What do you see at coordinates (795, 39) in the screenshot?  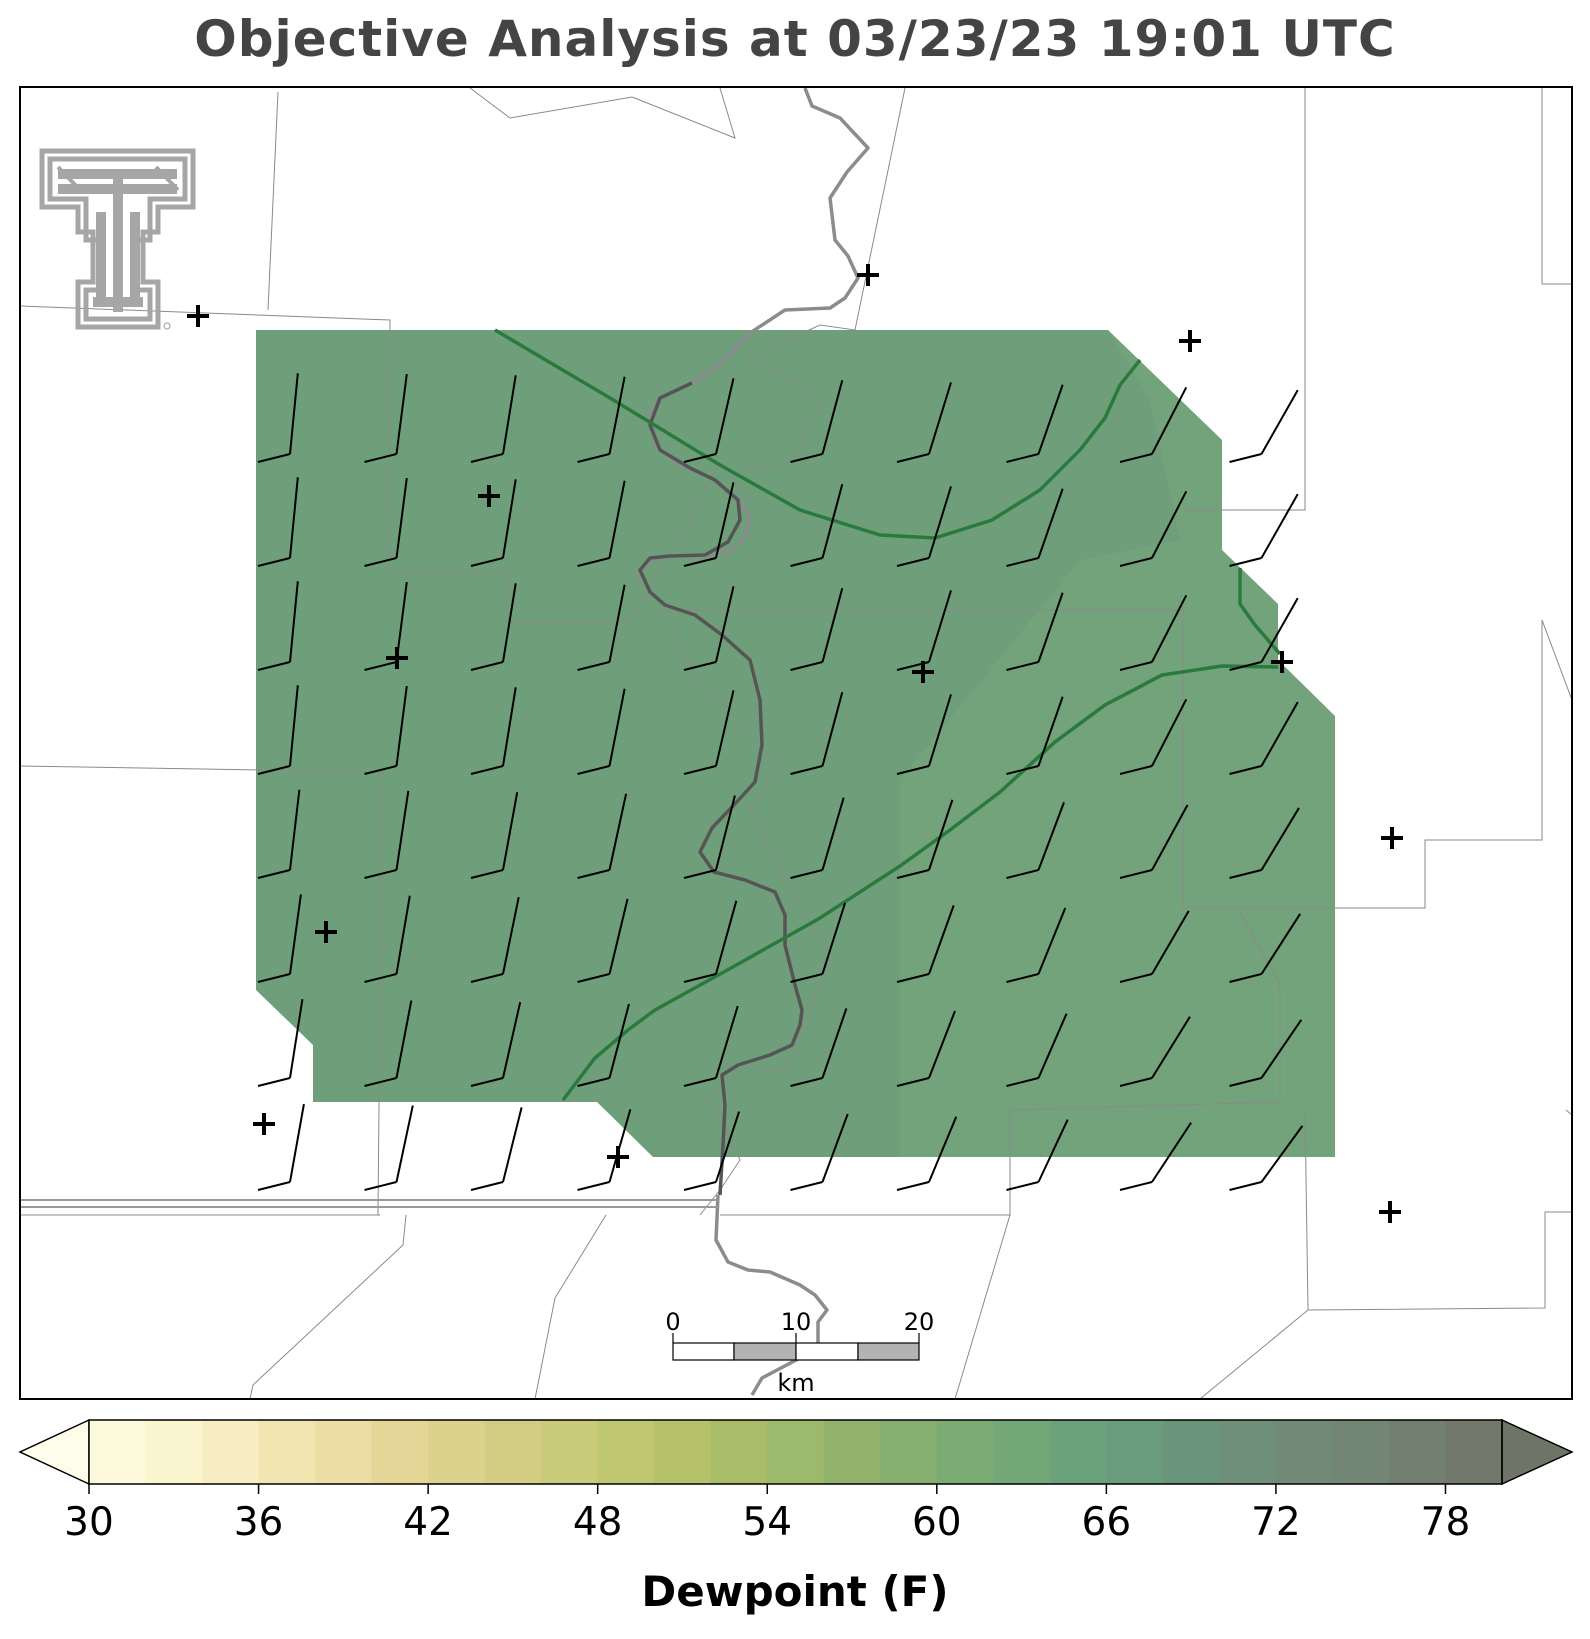 I see `page-title: Objective Analysis at 03/23/23 19:01 UTC` at bounding box center [795, 39].